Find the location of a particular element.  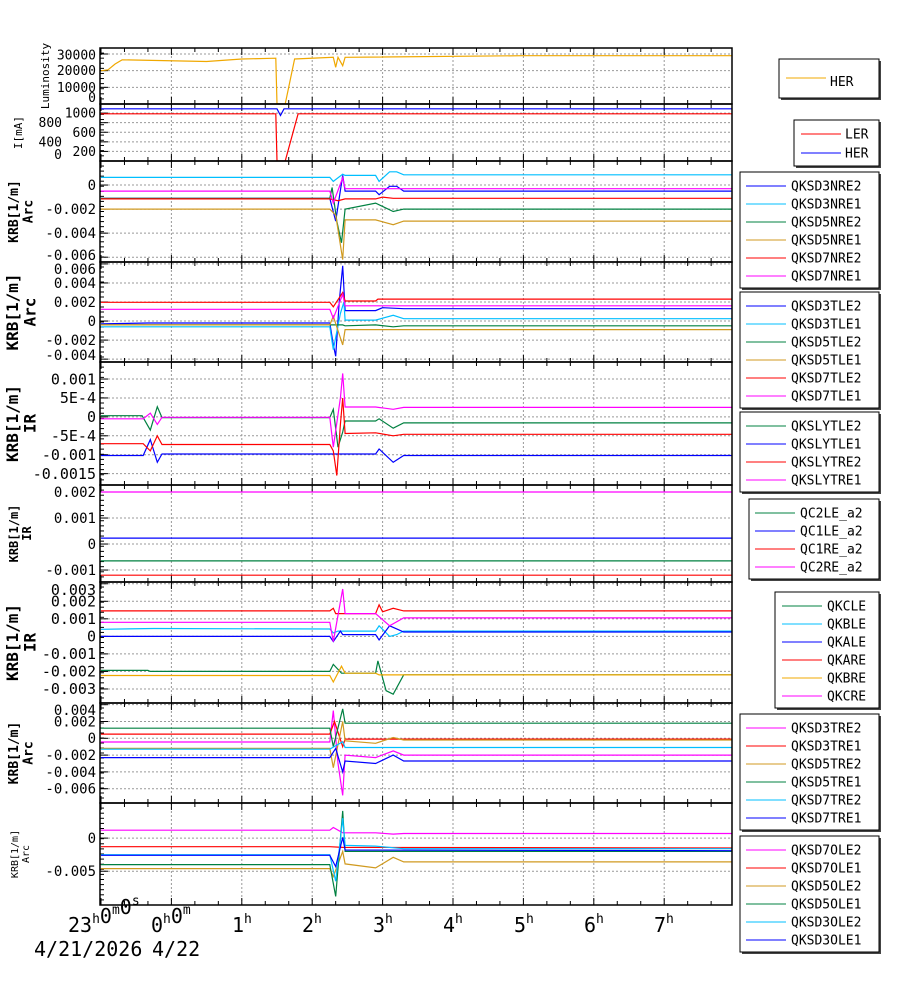

series-line-QKSD7TLE2 is located at coordinates (416, 299).